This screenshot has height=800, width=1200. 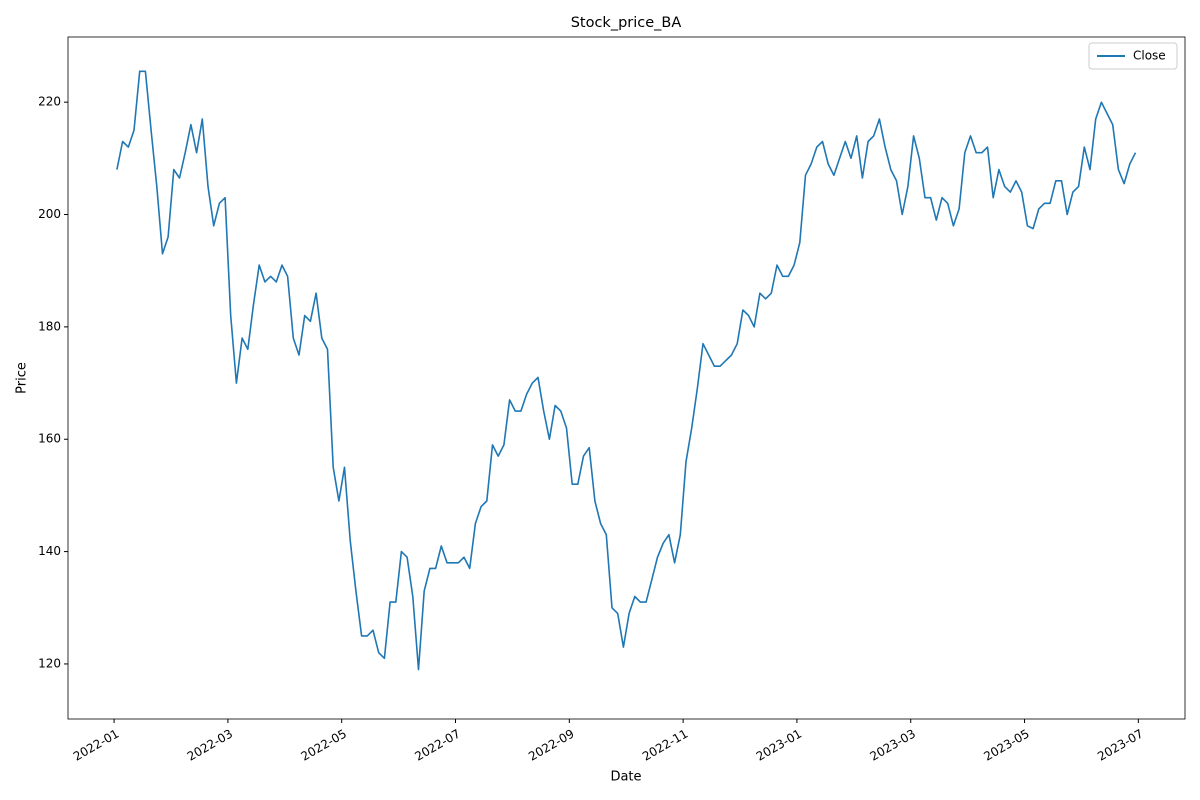 I want to click on x-tick-label: 2022-03, so click(x=210, y=745).